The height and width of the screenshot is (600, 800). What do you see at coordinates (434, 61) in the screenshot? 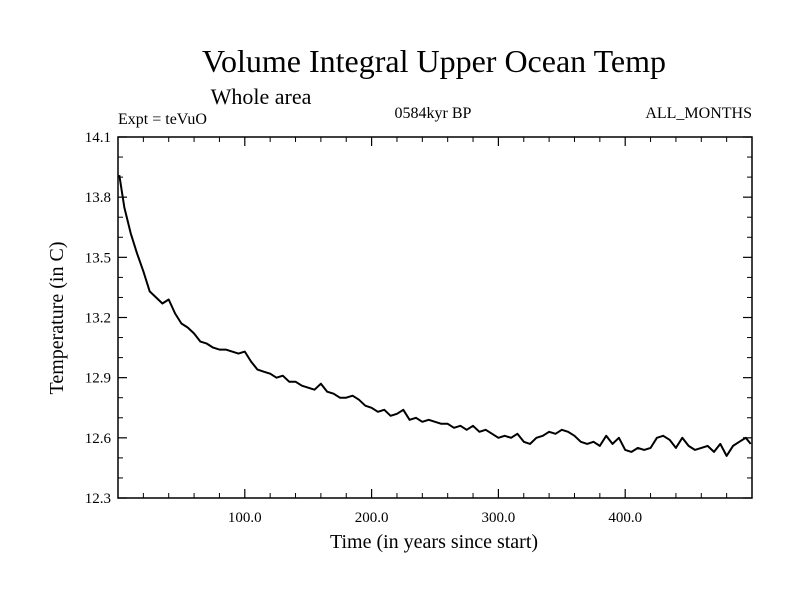
I see `chart-title: Volume Integral Upper Ocean Temp` at bounding box center [434, 61].